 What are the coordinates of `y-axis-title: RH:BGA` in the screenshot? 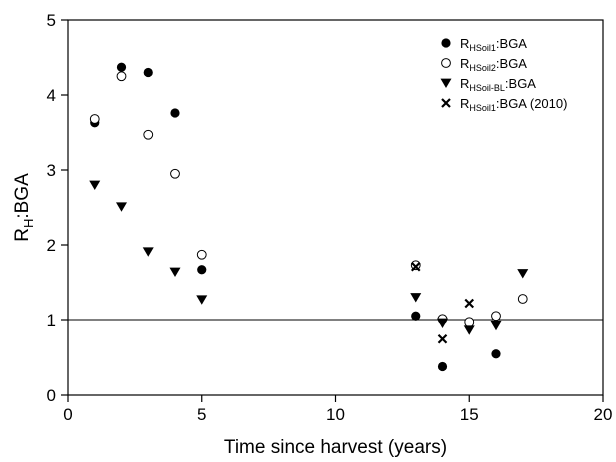 It's located at (24, 207).